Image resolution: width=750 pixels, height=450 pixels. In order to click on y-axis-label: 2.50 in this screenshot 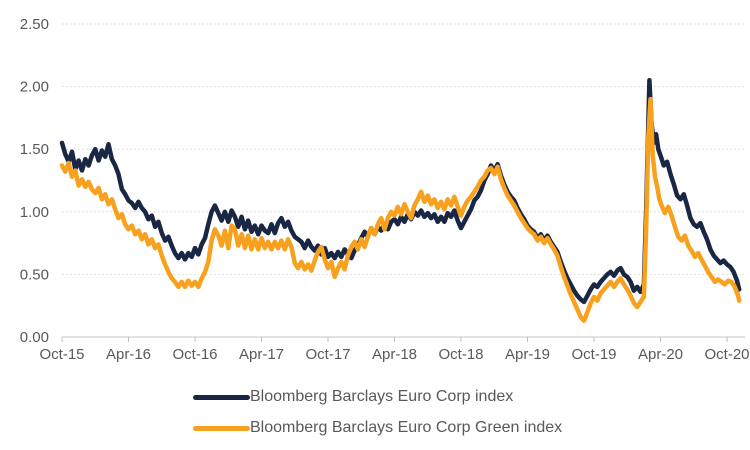, I will do `click(34, 24)`.